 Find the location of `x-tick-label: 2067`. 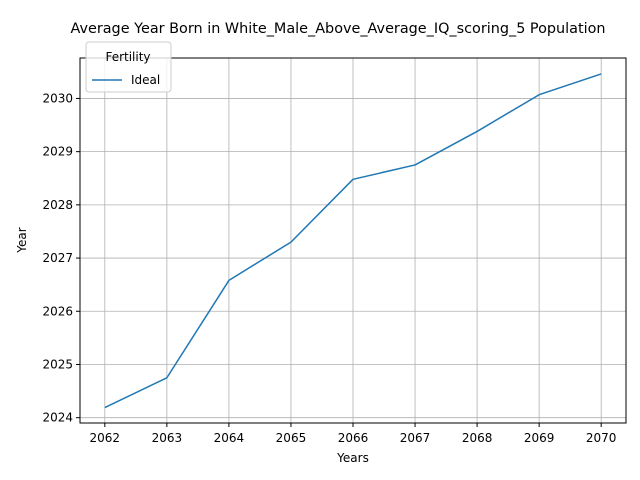

x-tick-label: 2067 is located at coordinates (415, 438).